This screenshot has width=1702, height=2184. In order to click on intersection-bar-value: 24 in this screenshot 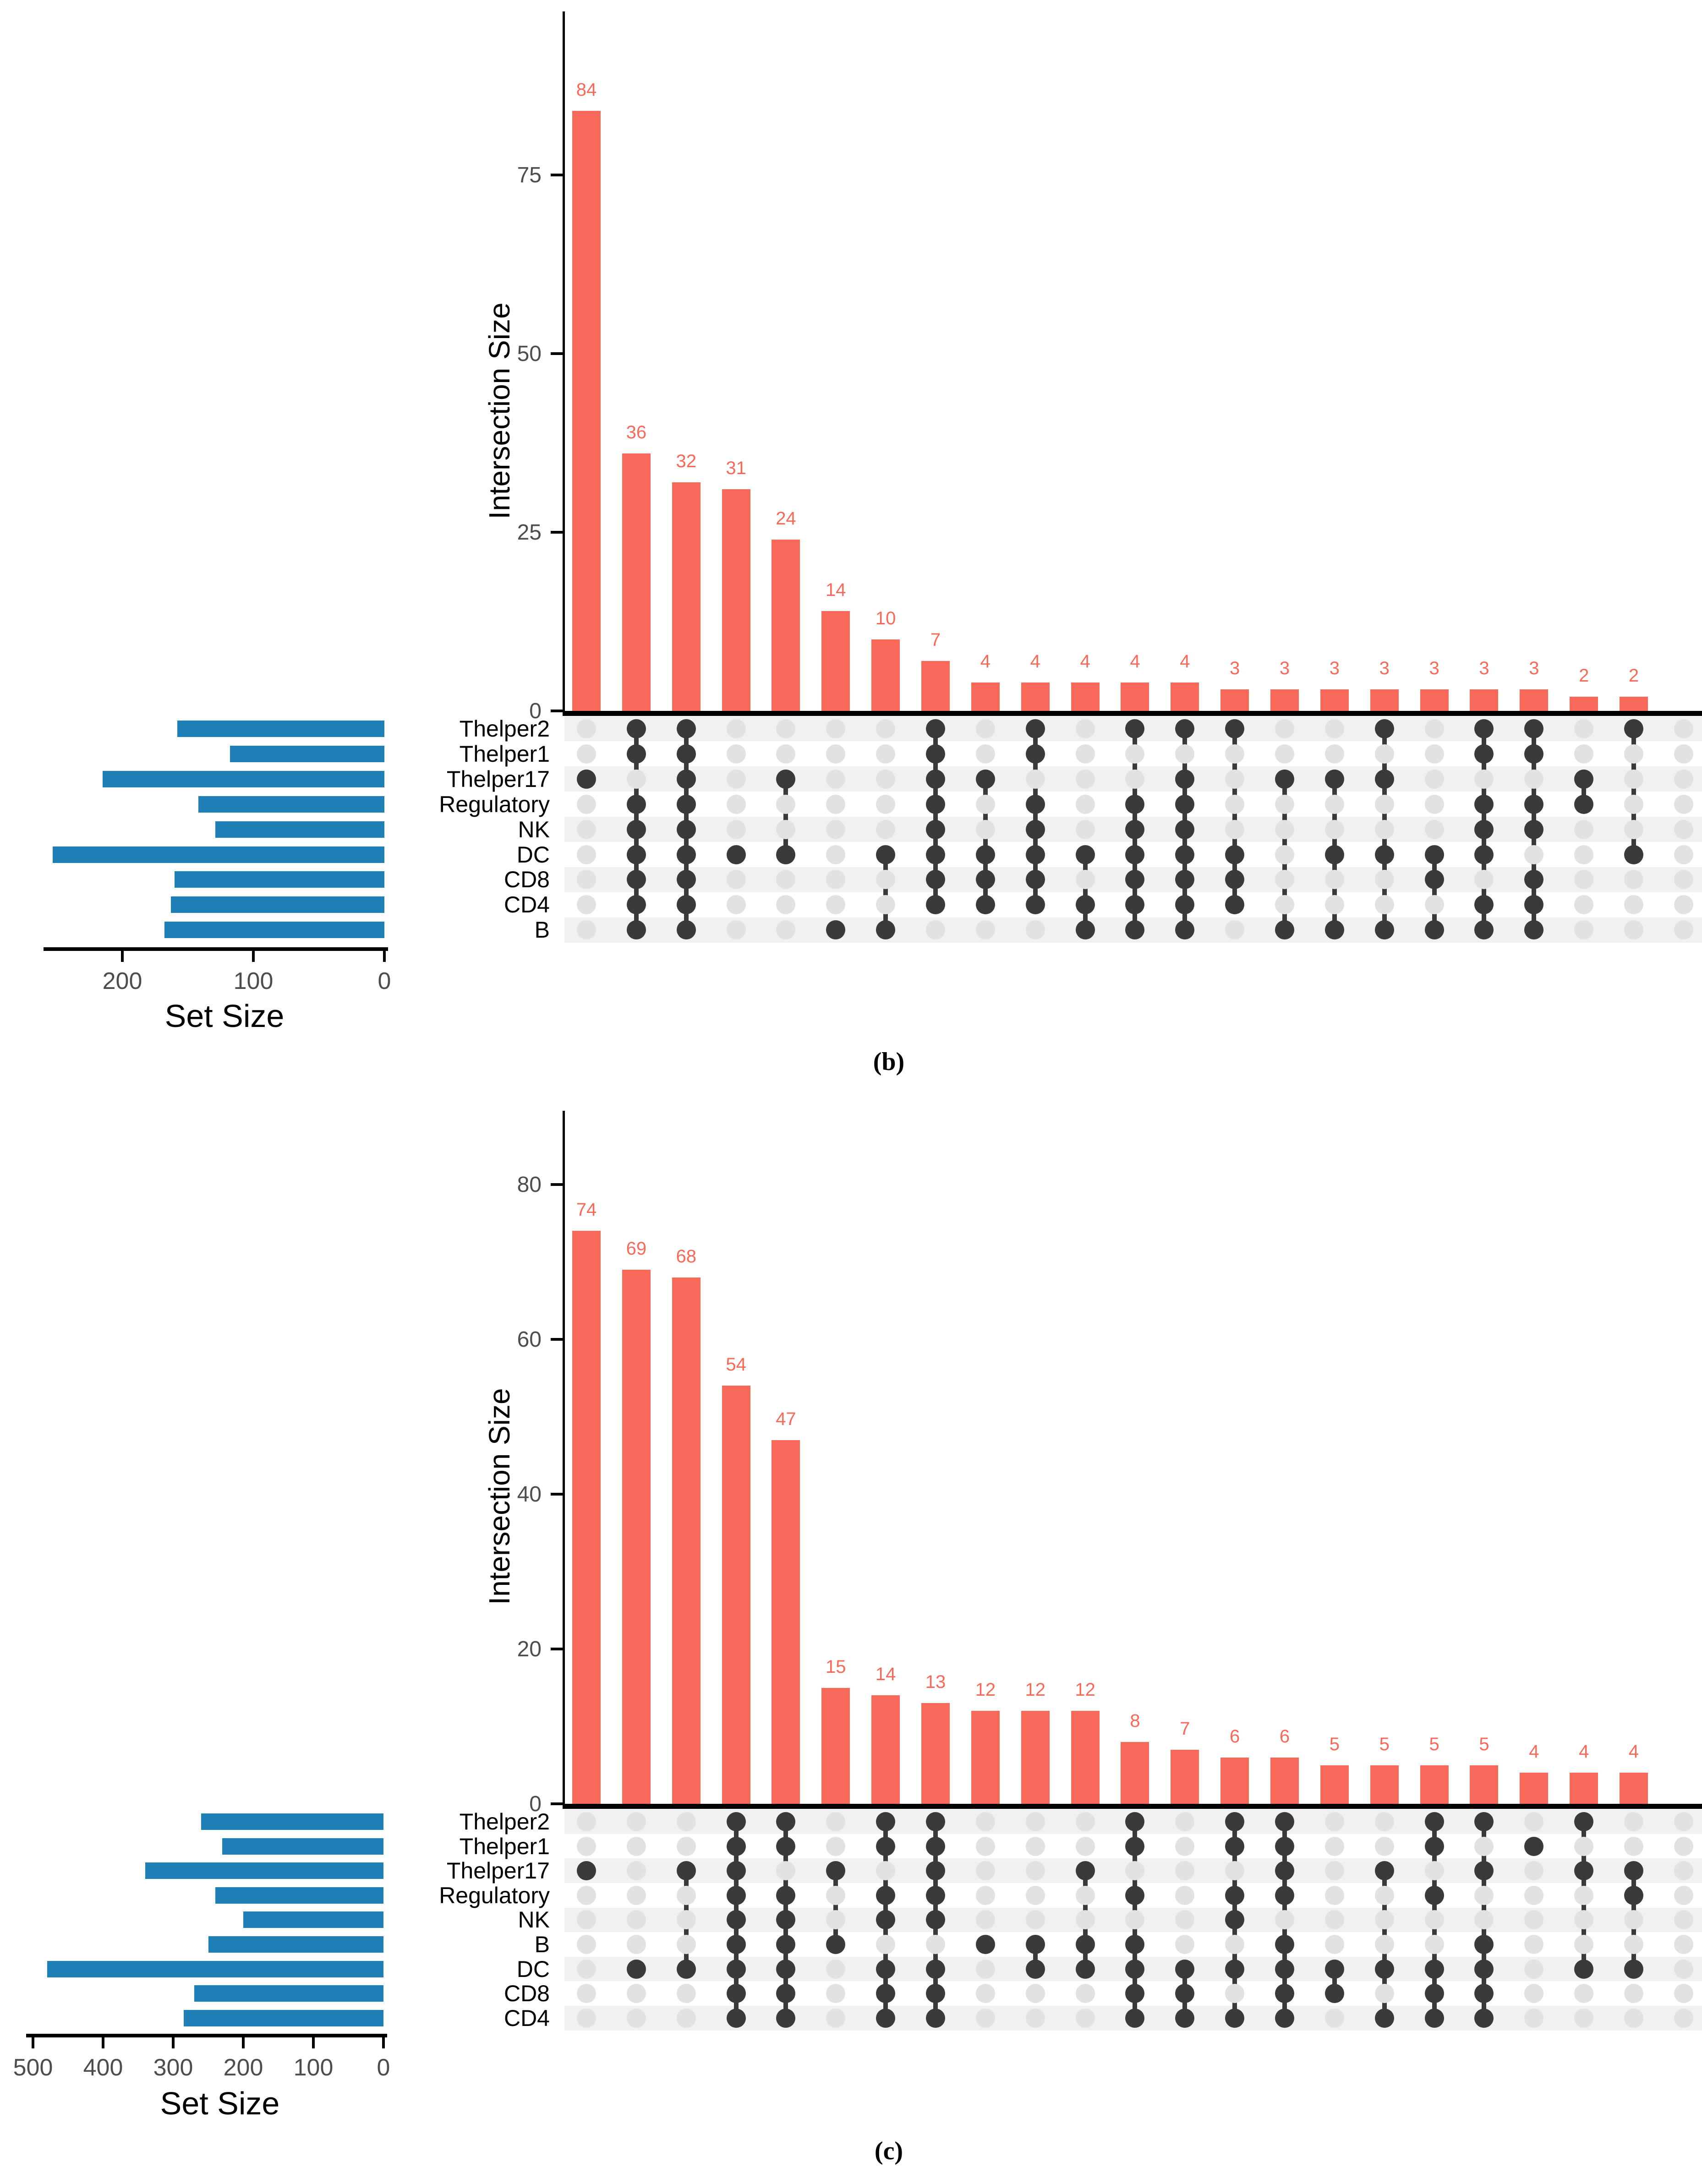, I will do `click(786, 518)`.